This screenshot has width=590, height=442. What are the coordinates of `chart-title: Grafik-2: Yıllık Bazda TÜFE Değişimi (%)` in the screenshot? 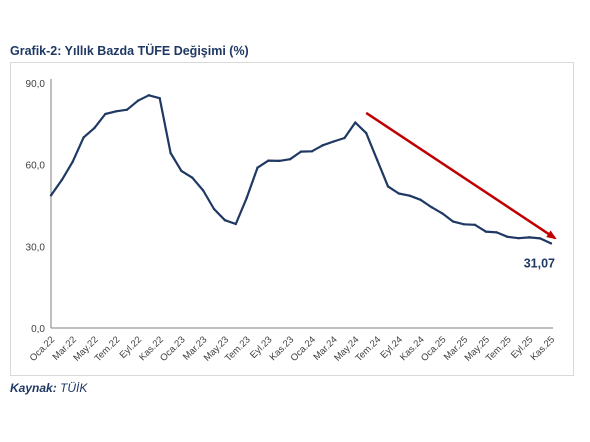 It's located at (129, 51).